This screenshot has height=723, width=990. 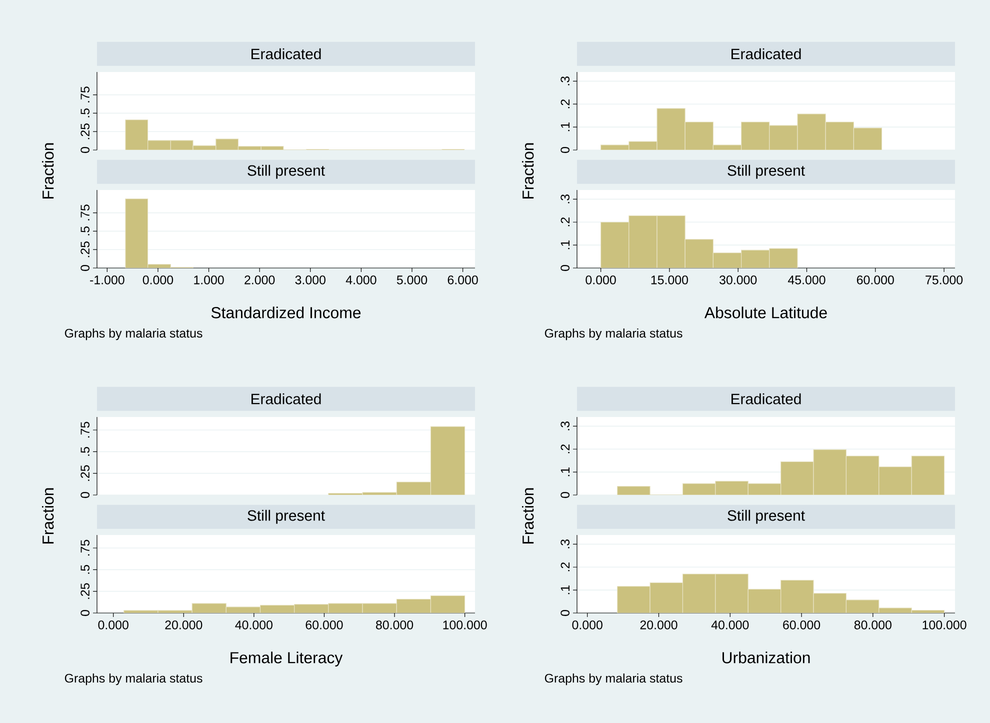 What do you see at coordinates (463, 280) in the screenshot?
I see `x-tick-label: 6.000` at bounding box center [463, 280].